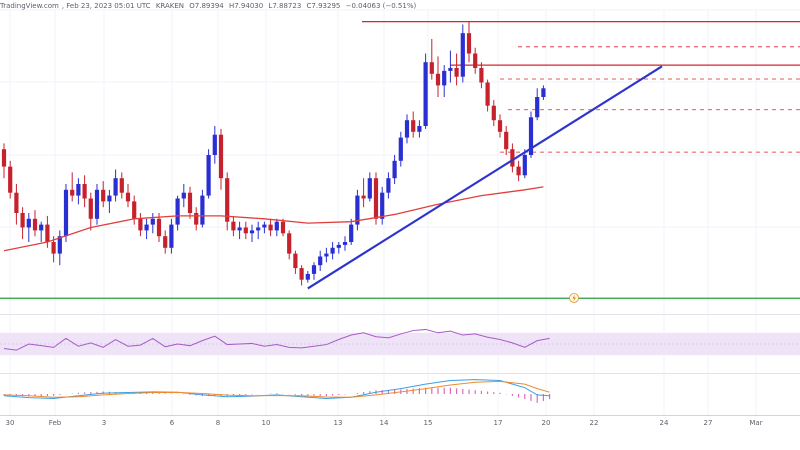 The width and height of the screenshot is (800, 450). What do you see at coordinates (574, 298) in the screenshot?
I see `lightning-icon` at bounding box center [574, 298].